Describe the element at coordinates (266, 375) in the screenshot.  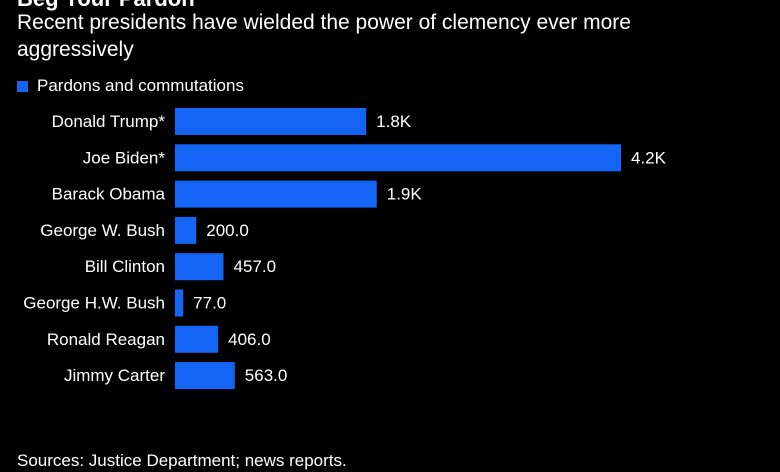
I see `data-label: 563.0` at that location.